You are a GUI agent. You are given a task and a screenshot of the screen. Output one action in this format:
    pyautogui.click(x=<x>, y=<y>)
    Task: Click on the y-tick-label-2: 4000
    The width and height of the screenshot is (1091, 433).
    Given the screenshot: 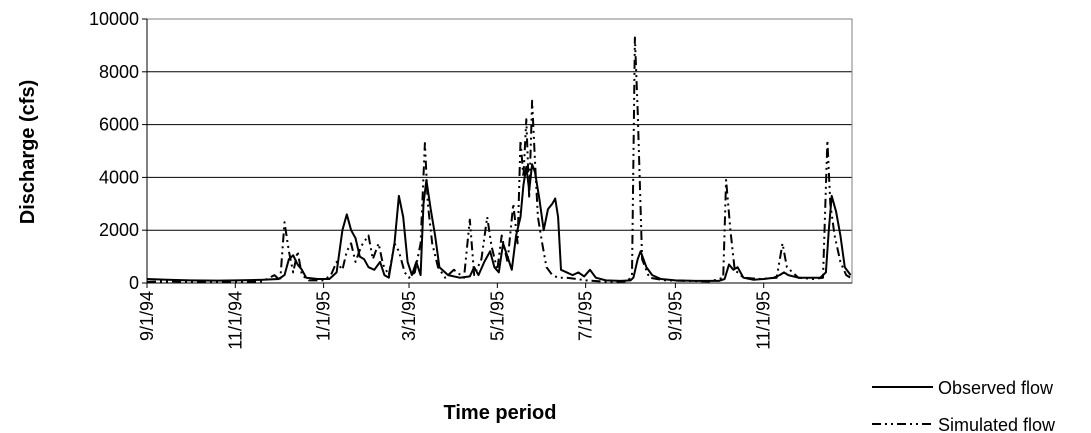 What is the action you would take?
    pyautogui.click(x=119, y=177)
    